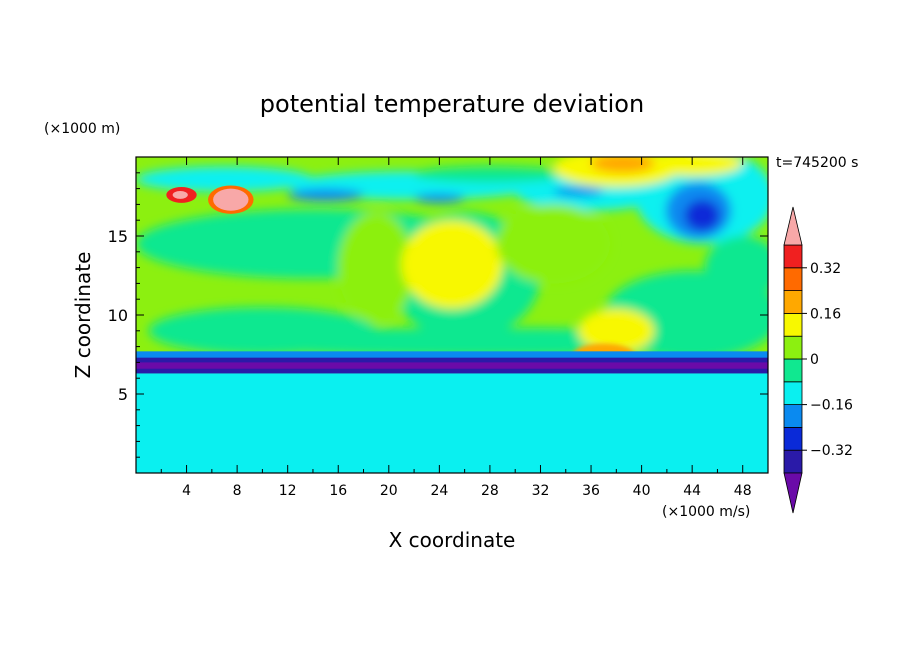  What do you see at coordinates (452, 423) in the screenshot?
I see `lower-layer-base` at bounding box center [452, 423].